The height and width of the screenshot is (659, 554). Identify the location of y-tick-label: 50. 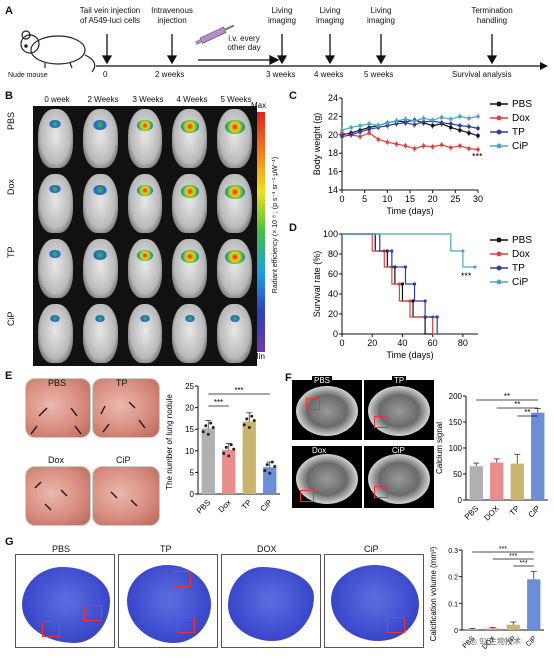
(457, 474).